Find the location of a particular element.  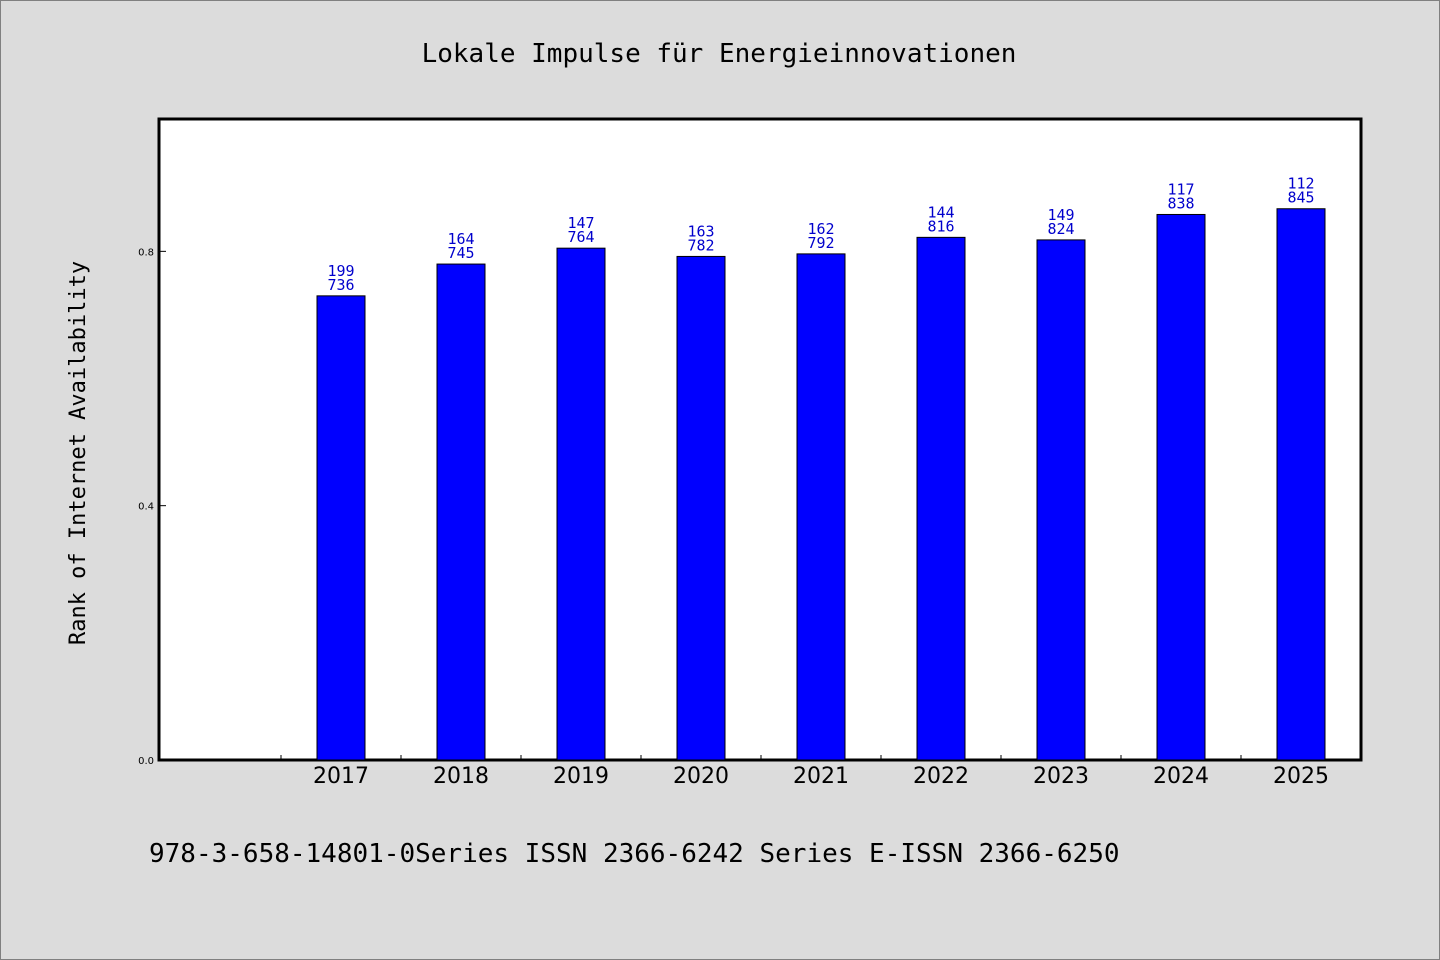

x-tick-label: 2024 is located at coordinates (1181, 776).